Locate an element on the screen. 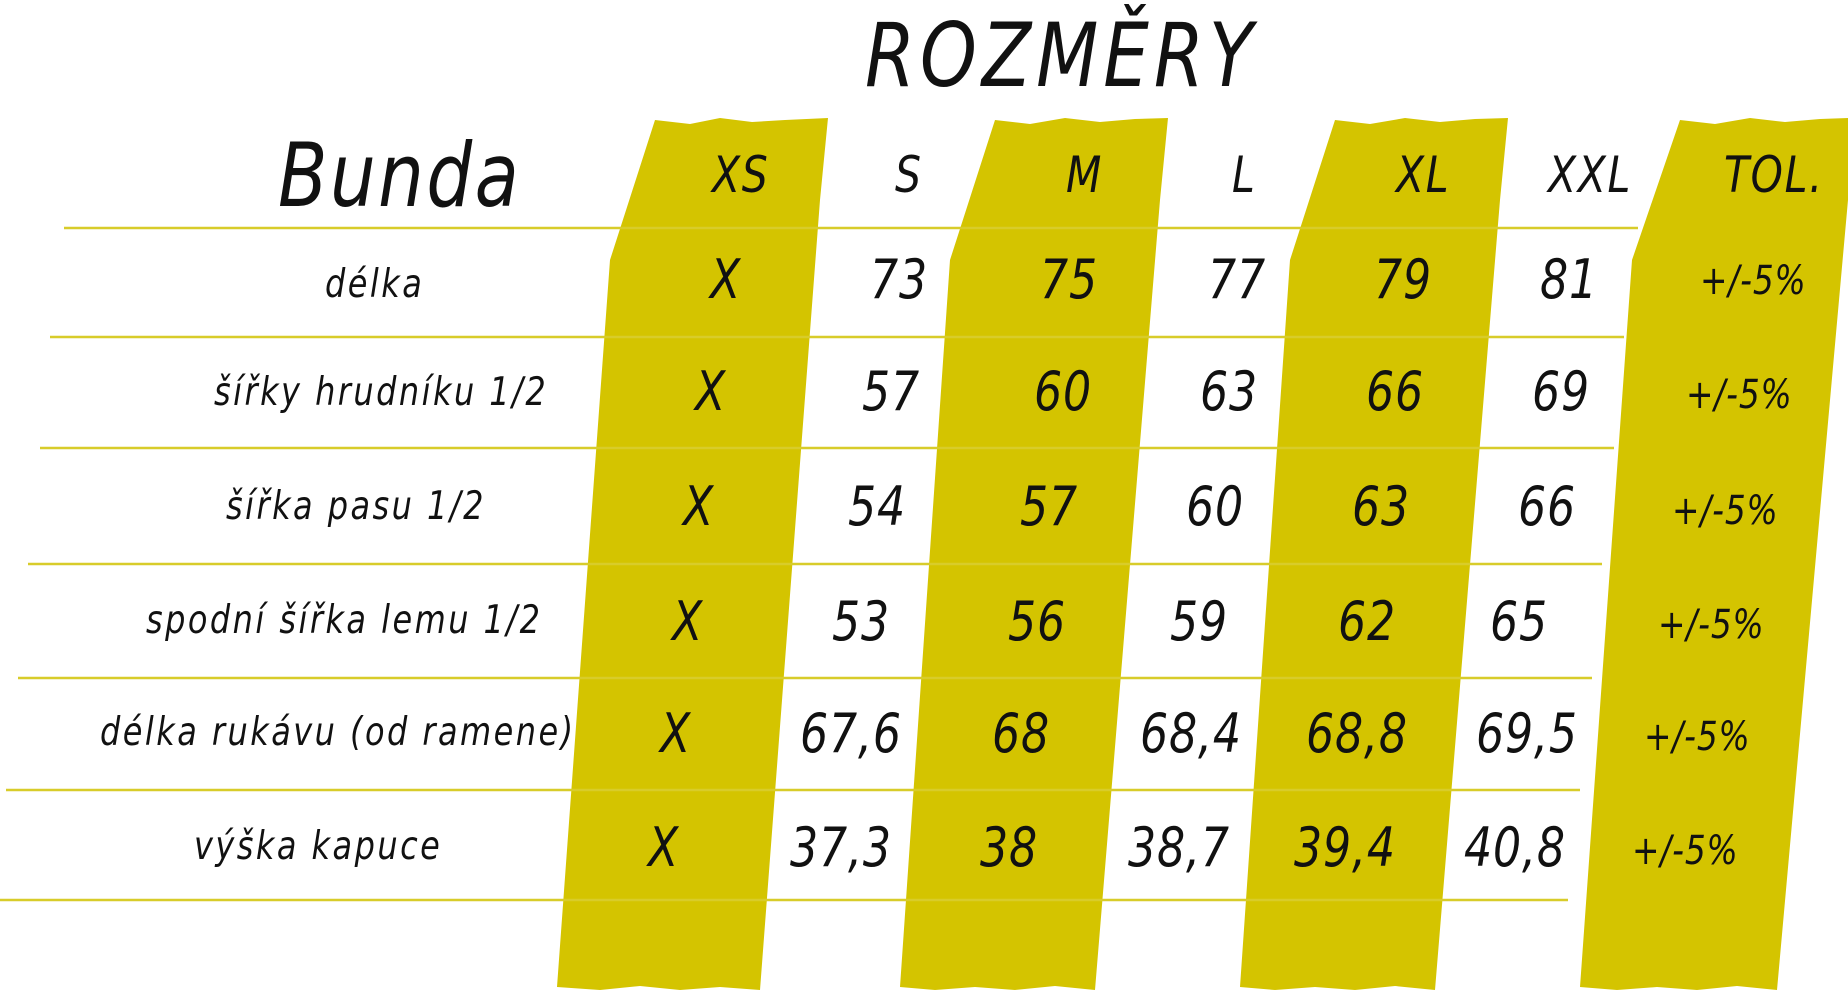  cell-s: 67,6 is located at coordinates (851, 733).